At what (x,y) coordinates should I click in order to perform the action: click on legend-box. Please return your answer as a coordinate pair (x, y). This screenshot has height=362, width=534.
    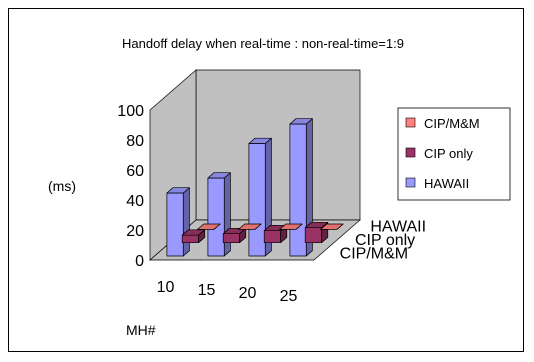
    Looking at the image, I should click on (454, 154).